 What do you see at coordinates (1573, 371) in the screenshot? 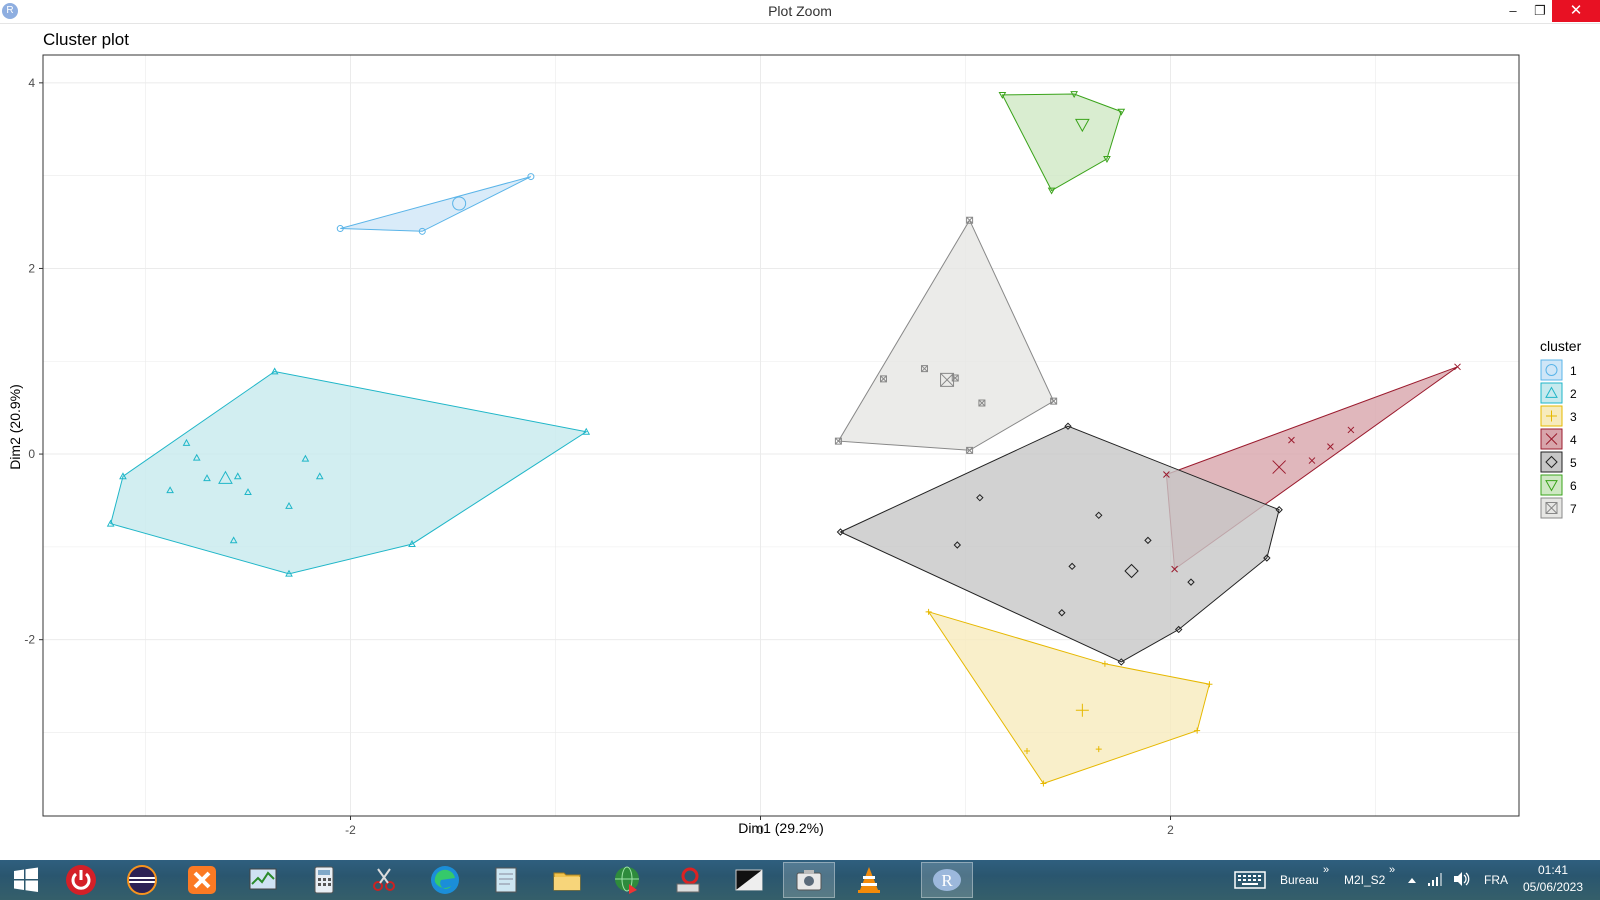
I see `legend-label-1: 1` at bounding box center [1573, 371].